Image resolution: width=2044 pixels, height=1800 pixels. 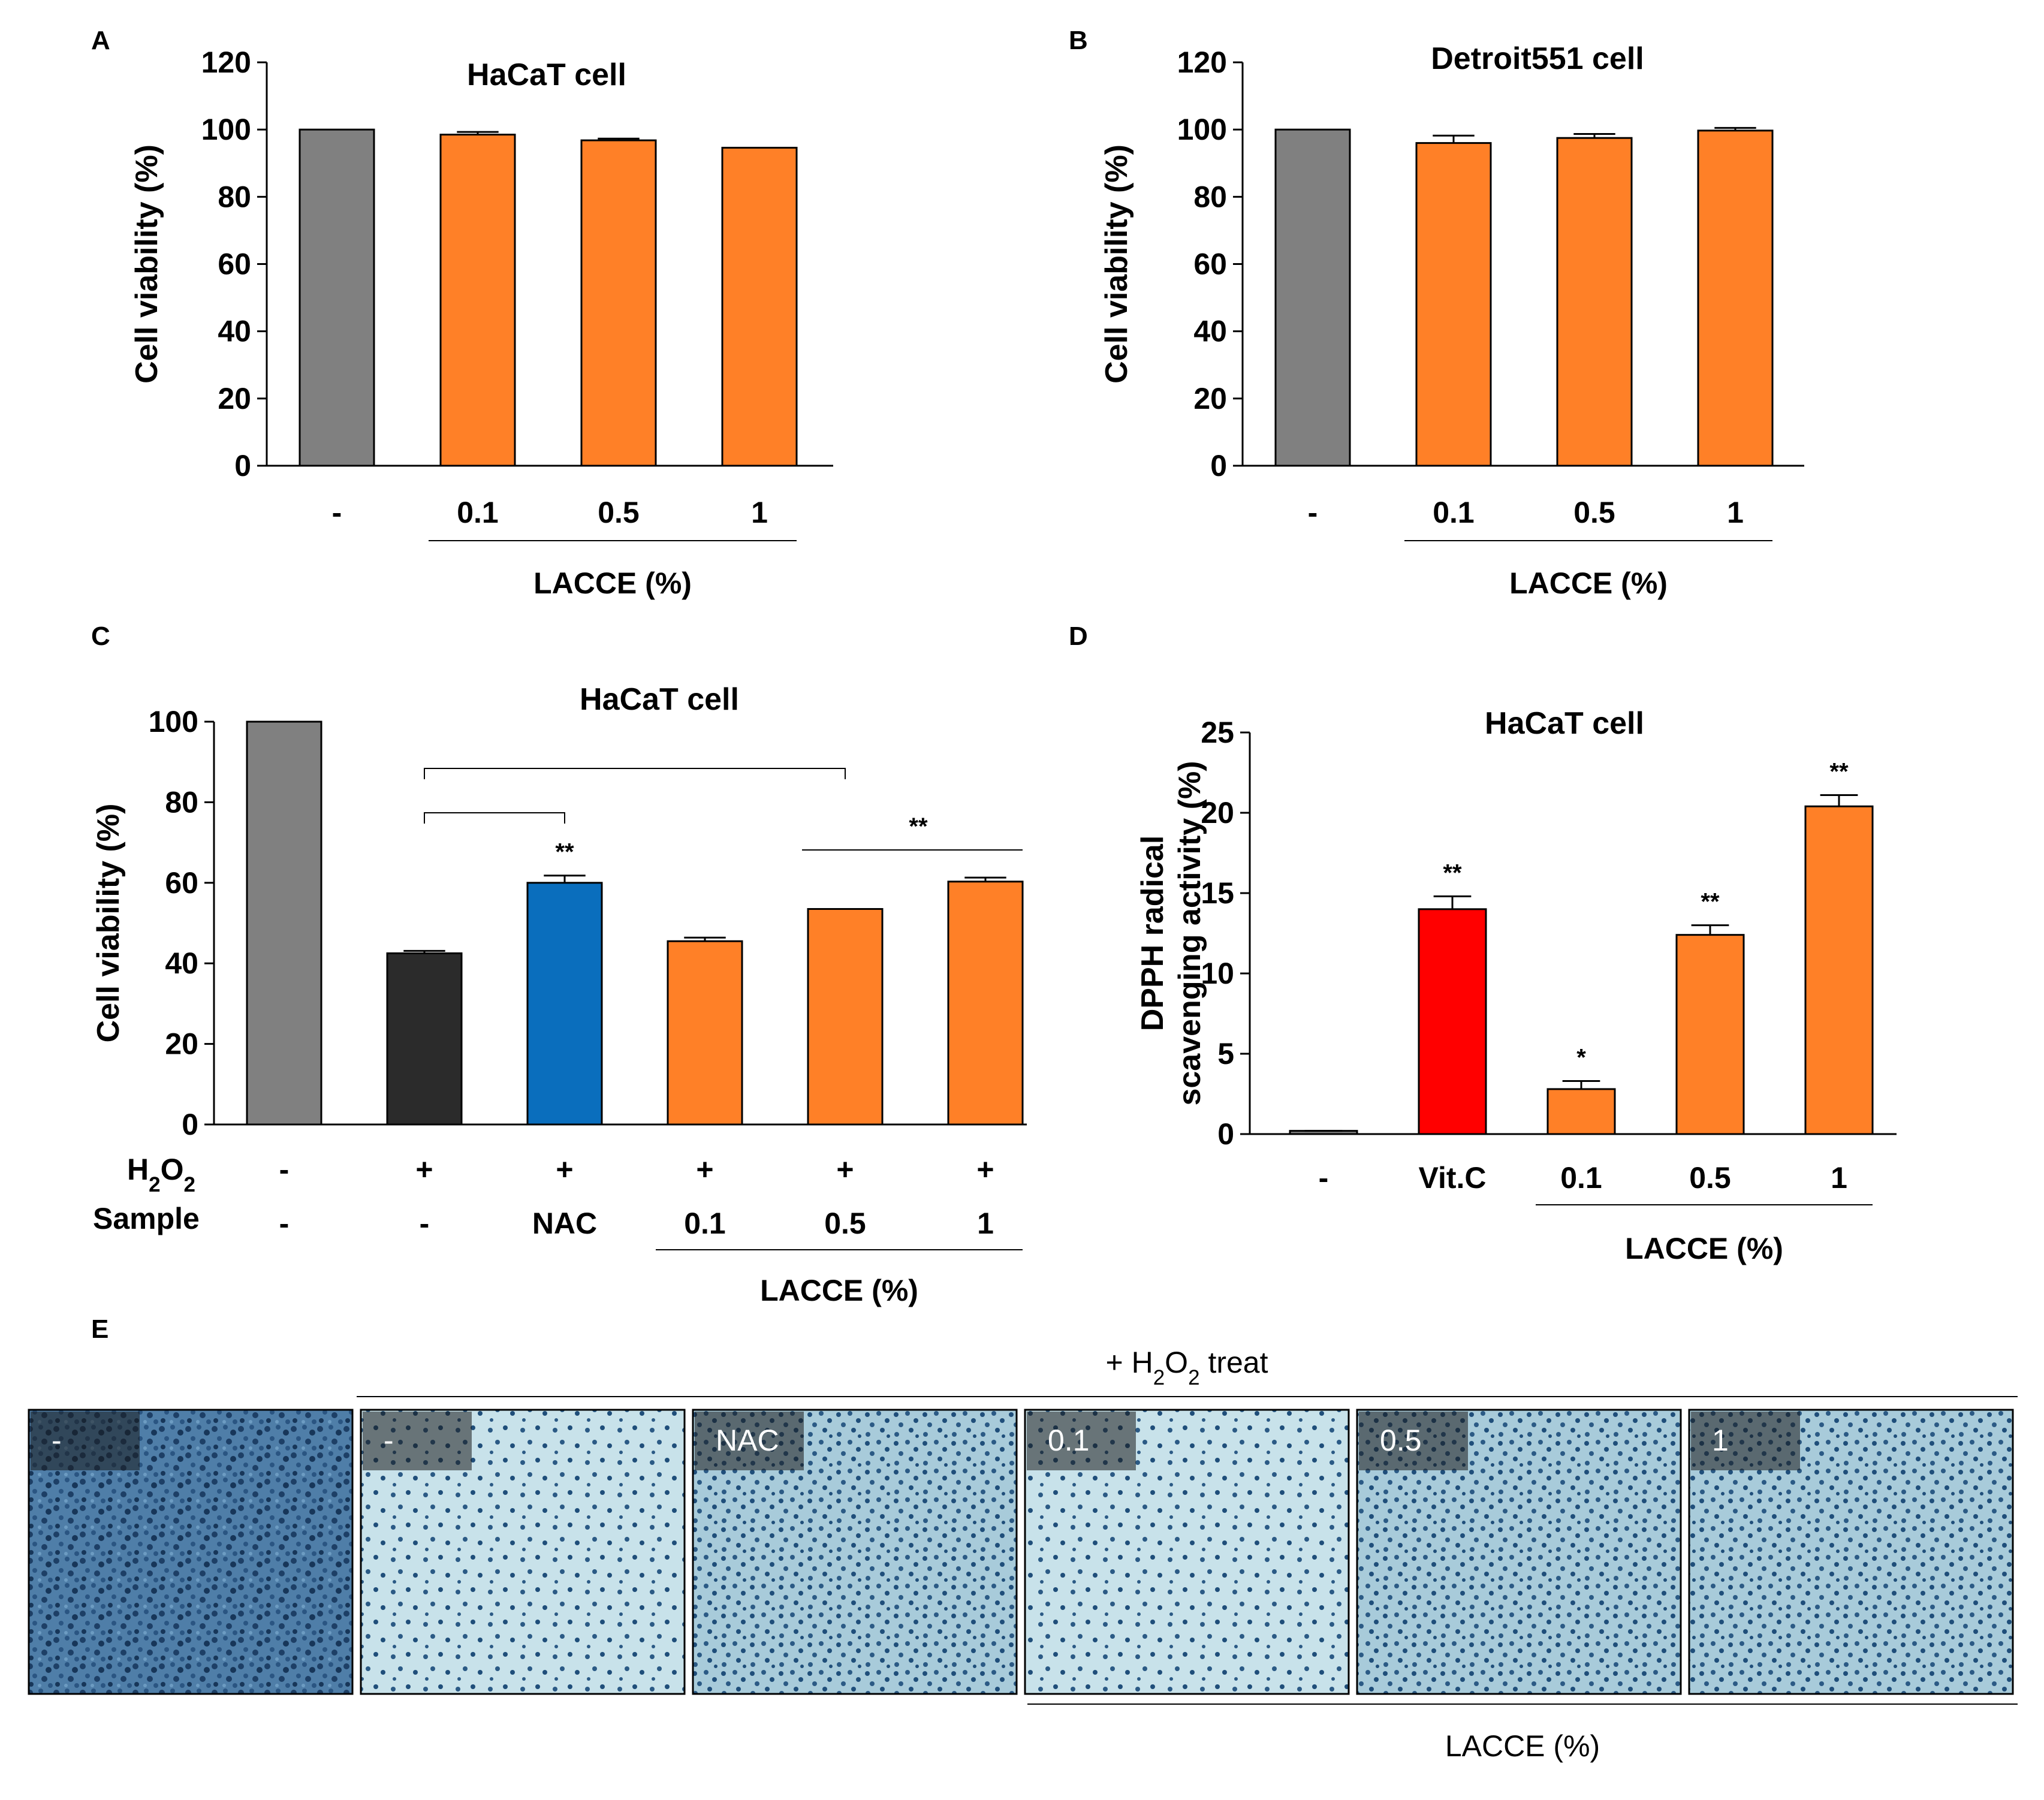 What do you see at coordinates (138, 1169) in the screenshot?
I see `text-part: H` at bounding box center [138, 1169].